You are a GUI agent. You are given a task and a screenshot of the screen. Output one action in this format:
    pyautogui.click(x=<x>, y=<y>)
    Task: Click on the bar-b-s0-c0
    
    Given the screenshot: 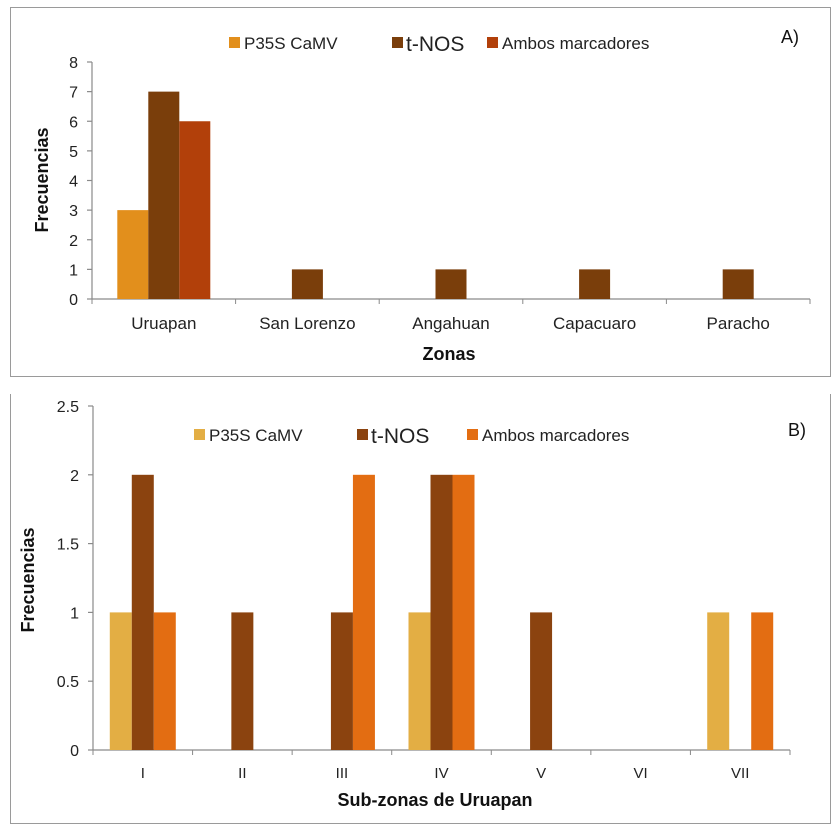 What is the action you would take?
    pyautogui.click(x=120, y=681)
    